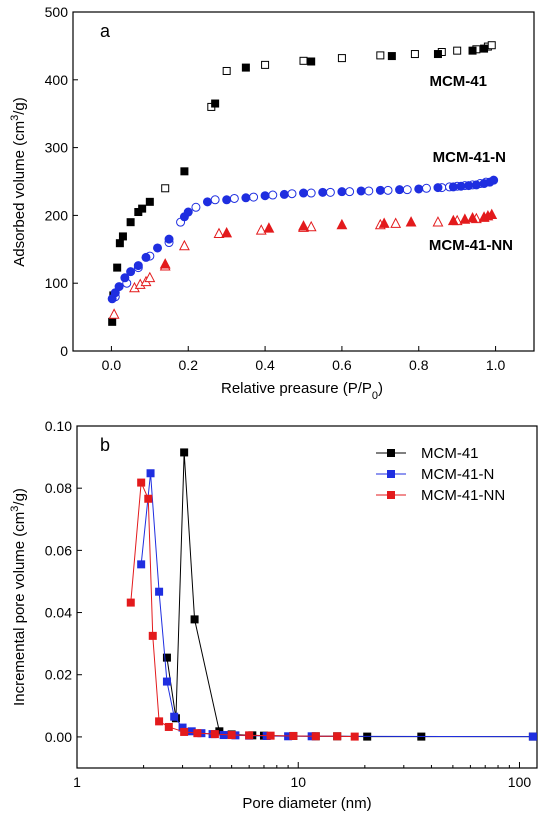  Describe the element at coordinates (457, 474) in the screenshot. I see `legend-label: MCM-41-N` at that location.